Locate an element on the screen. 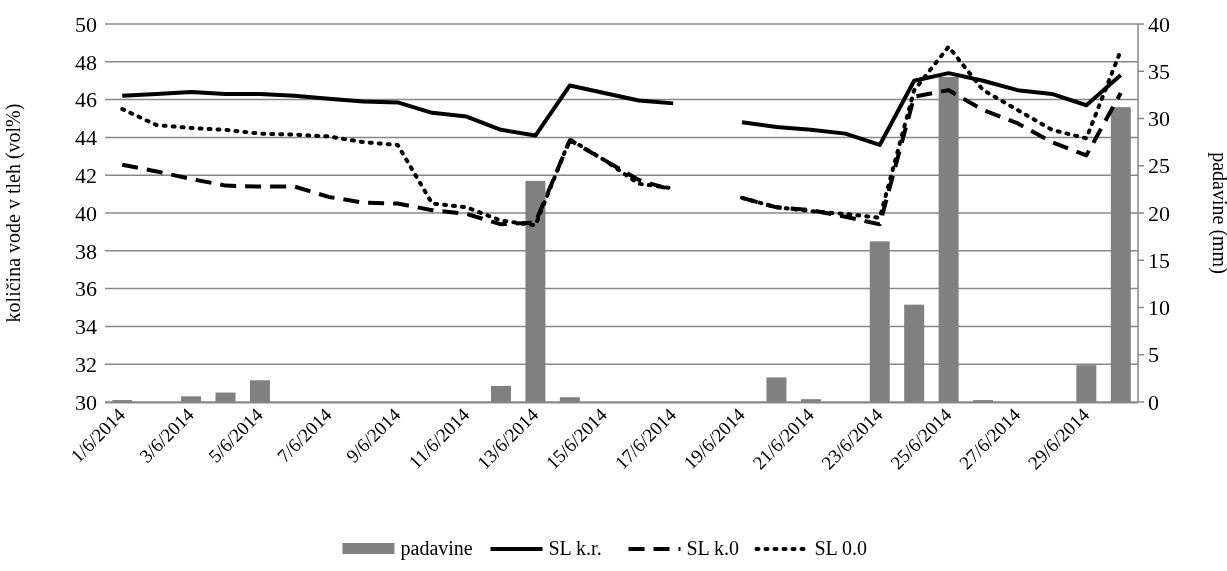 This screenshot has width=1227, height=571. y2-tick-label: 25 is located at coordinates (1159, 166).